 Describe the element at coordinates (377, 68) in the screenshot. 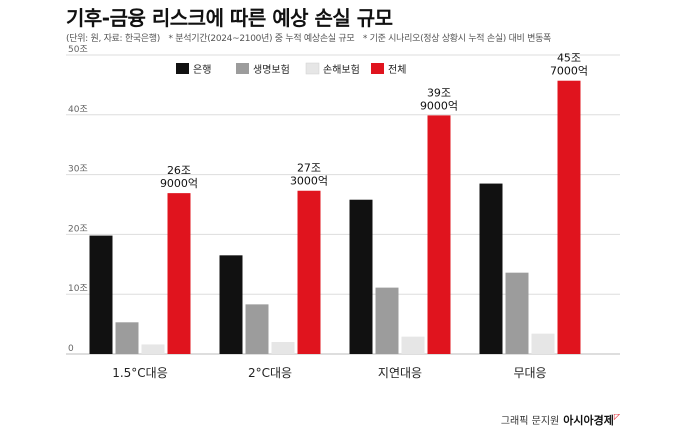

I see `legend-swatch-total` at that location.